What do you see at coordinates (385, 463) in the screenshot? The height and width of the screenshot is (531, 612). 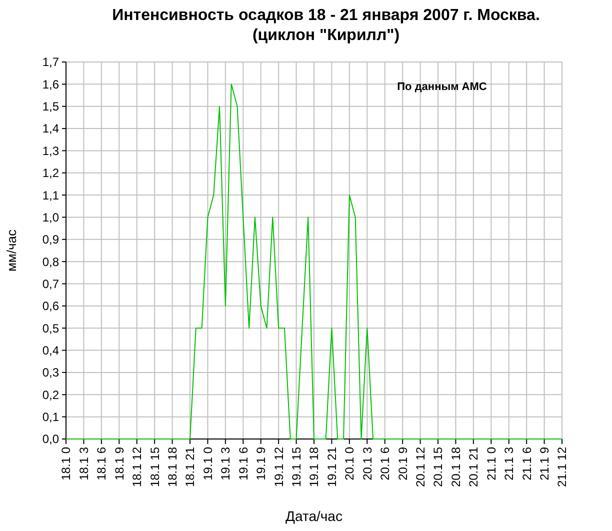 I see `x-tick-label: 20.1 6` at bounding box center [385, 463].